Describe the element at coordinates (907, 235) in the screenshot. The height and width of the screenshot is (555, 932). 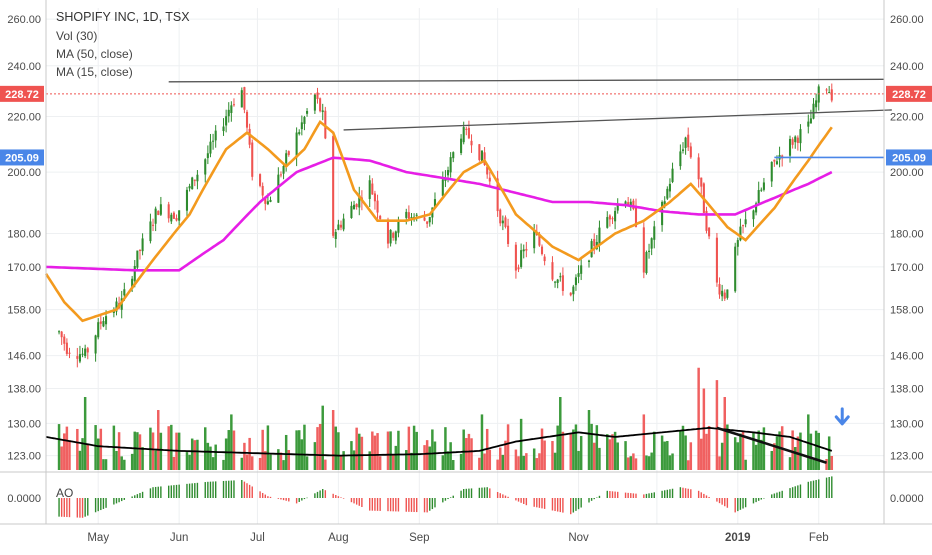
I see `y-tick-right: 180.00` at that location.